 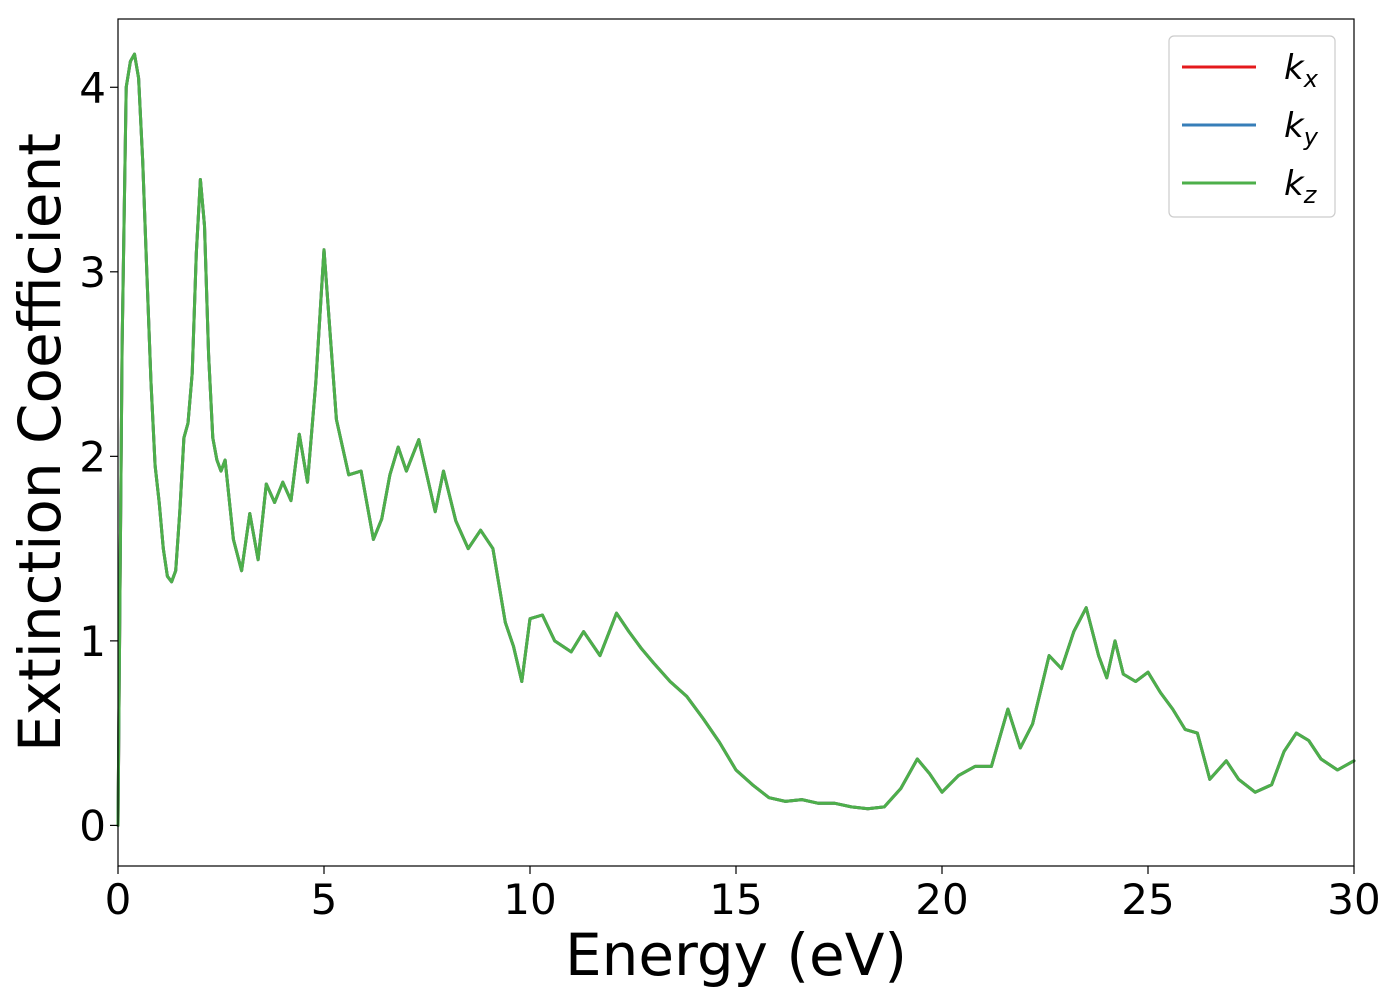 What do you see at coordinates (736, 955) in the screenshot?
I see `x-axis-title: Energy (eV)` at bounding box center [736, 955].